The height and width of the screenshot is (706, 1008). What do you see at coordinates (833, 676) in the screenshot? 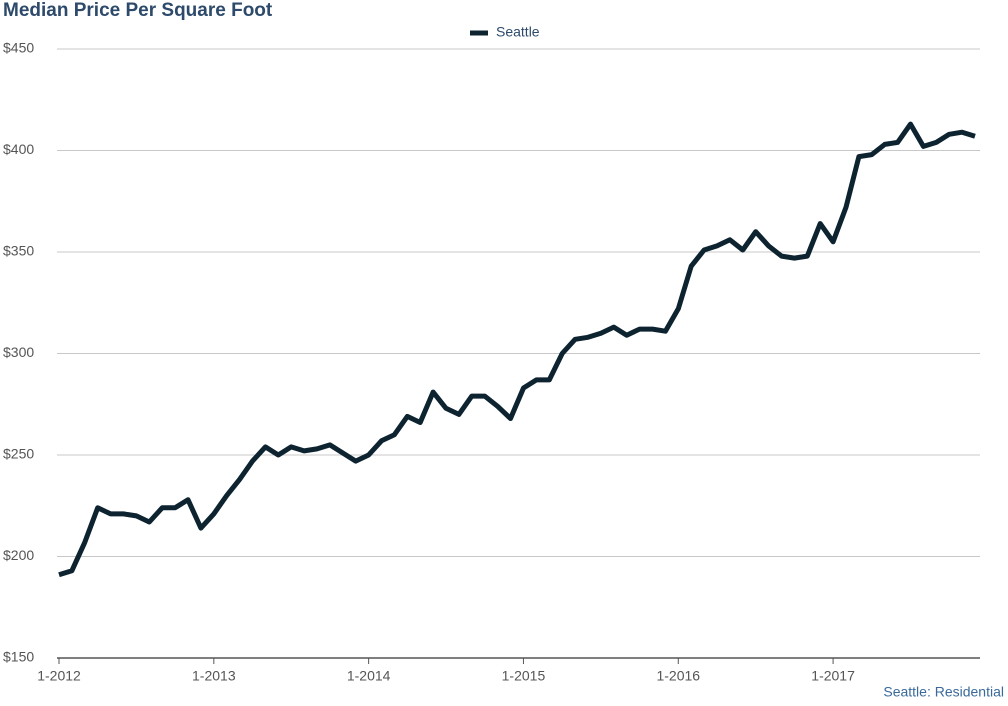
I see `x-tick-label: 1-2017` at bounding box center [833, 676].